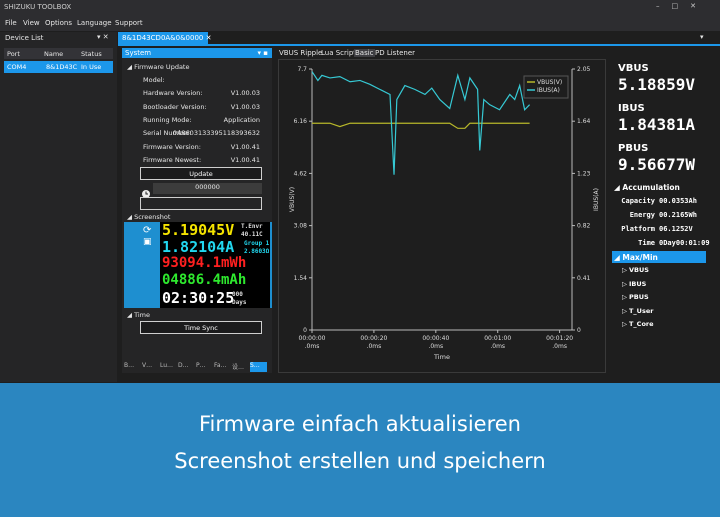 The height and width of the screenshot is (517, 720). What do you see at coordinates (175, 106) in the screenshot?
I see `field-label: Bootloader Version:` at bounding box center [175, 106].